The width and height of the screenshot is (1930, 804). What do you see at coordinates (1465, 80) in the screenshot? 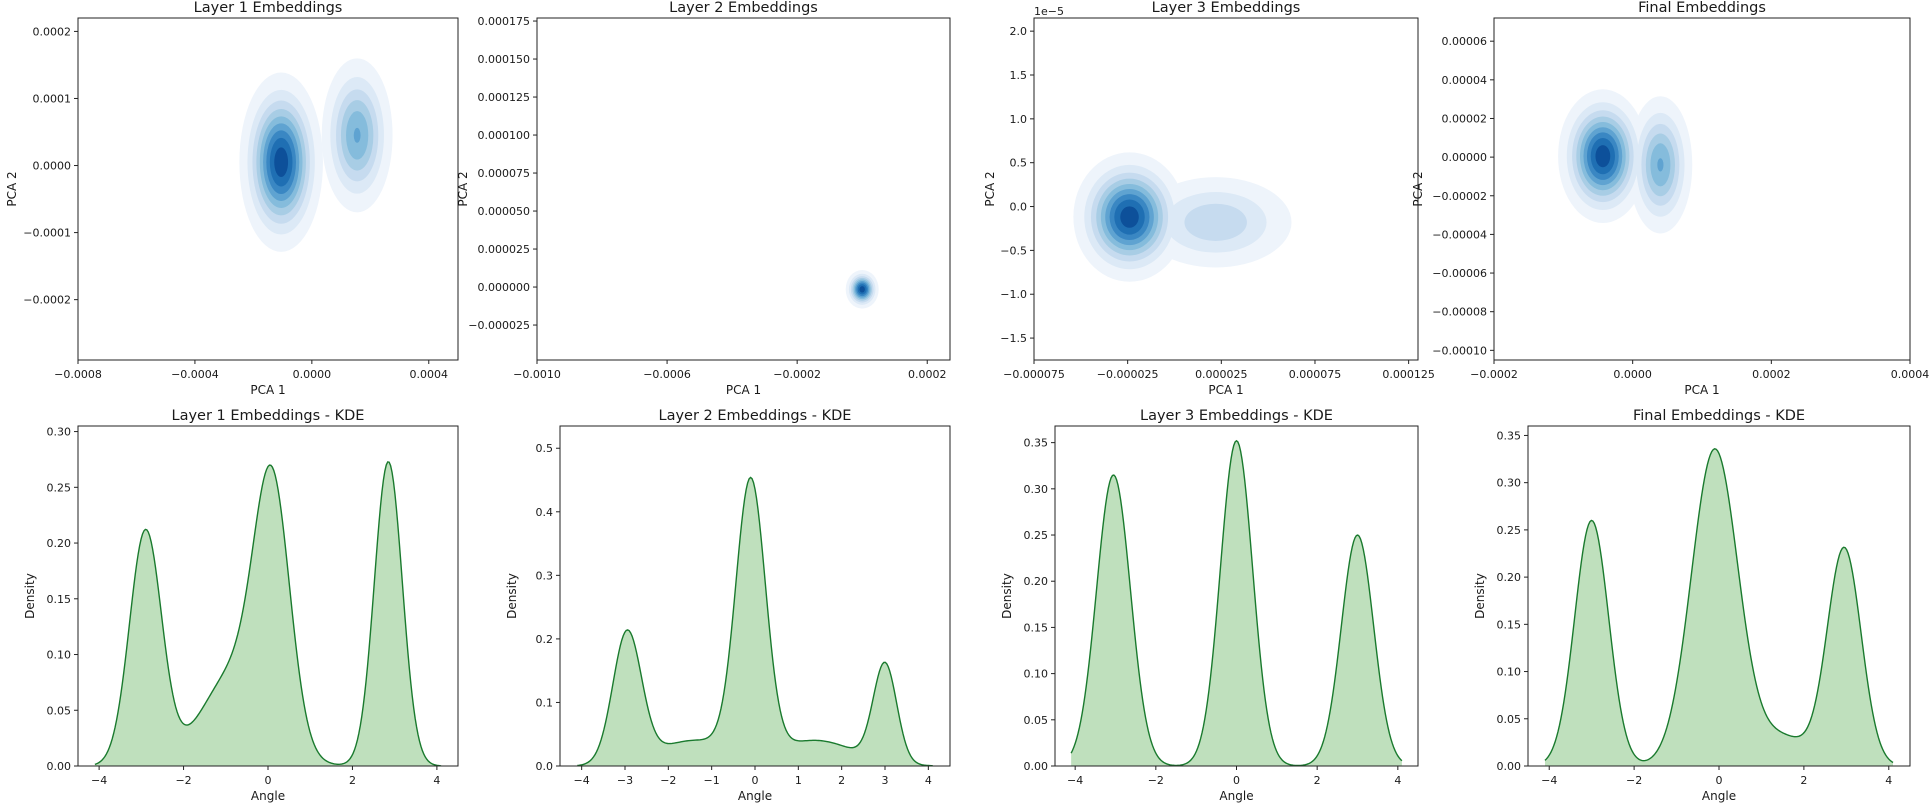
I see `y-tick-label: 0.00004` at bounding box center [1465, 80].